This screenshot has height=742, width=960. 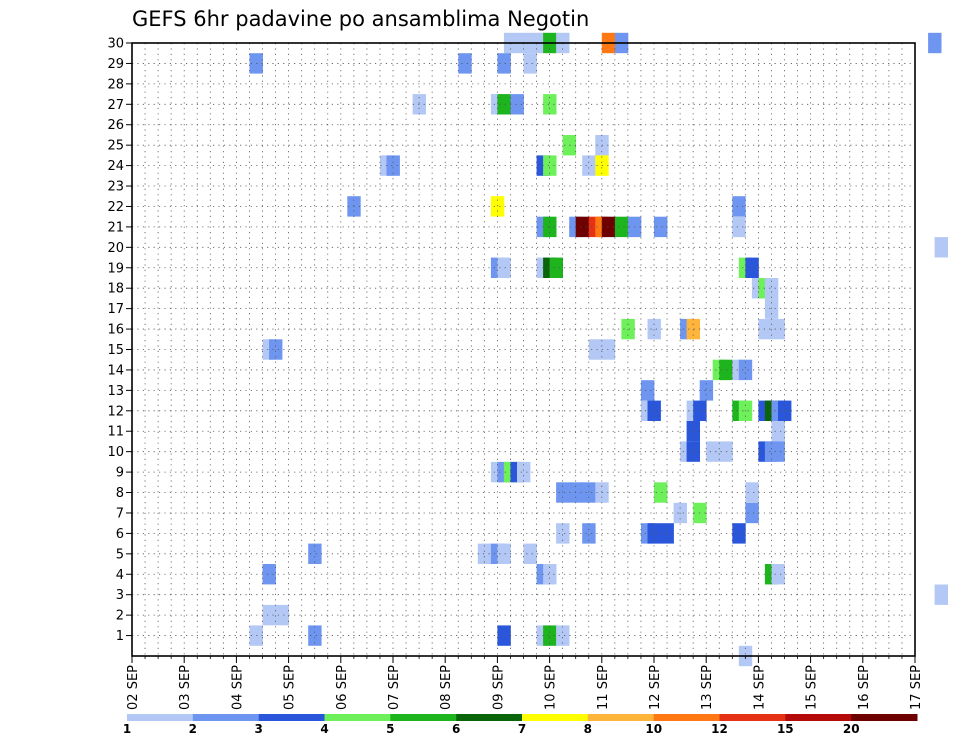 I want to click on x-tick-label: 04 SEP, so click(x=237, y=687).